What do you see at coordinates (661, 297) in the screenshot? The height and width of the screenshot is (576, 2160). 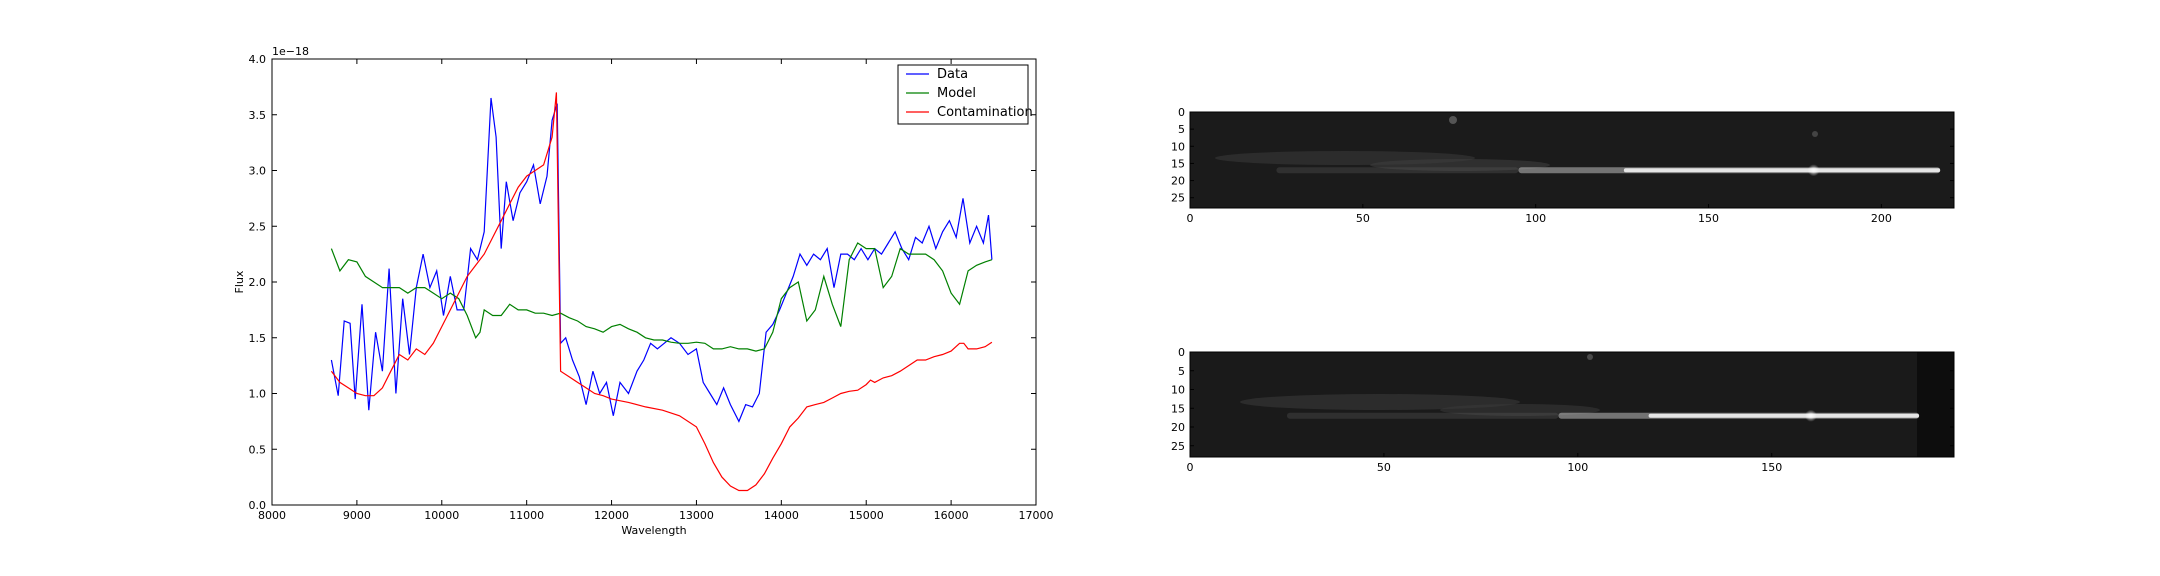 I see `series-line-model` at bounding box center [661, 297].